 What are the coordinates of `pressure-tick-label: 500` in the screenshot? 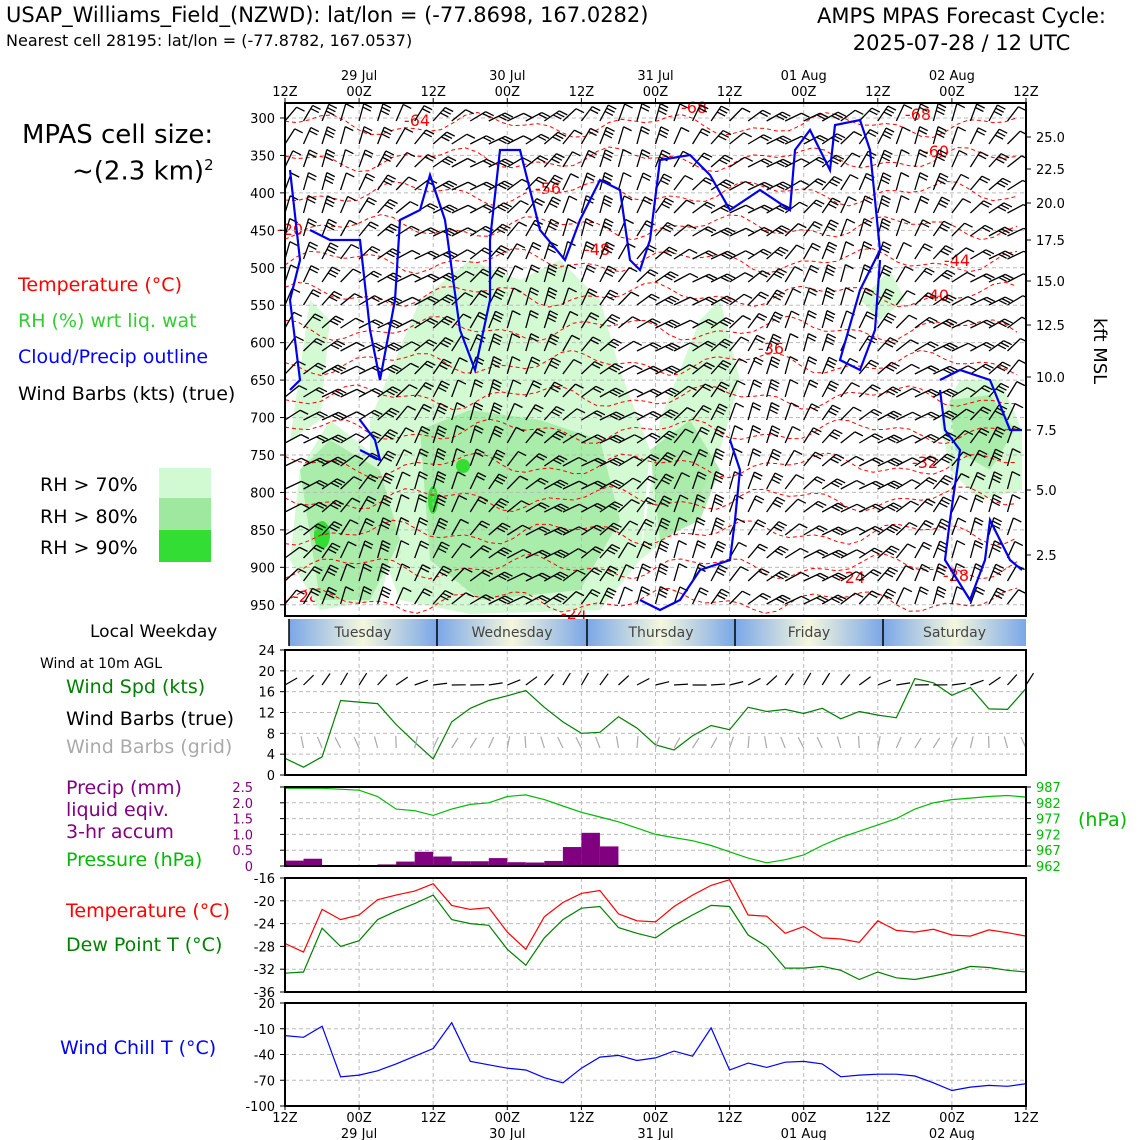 It's located at (262, 269).